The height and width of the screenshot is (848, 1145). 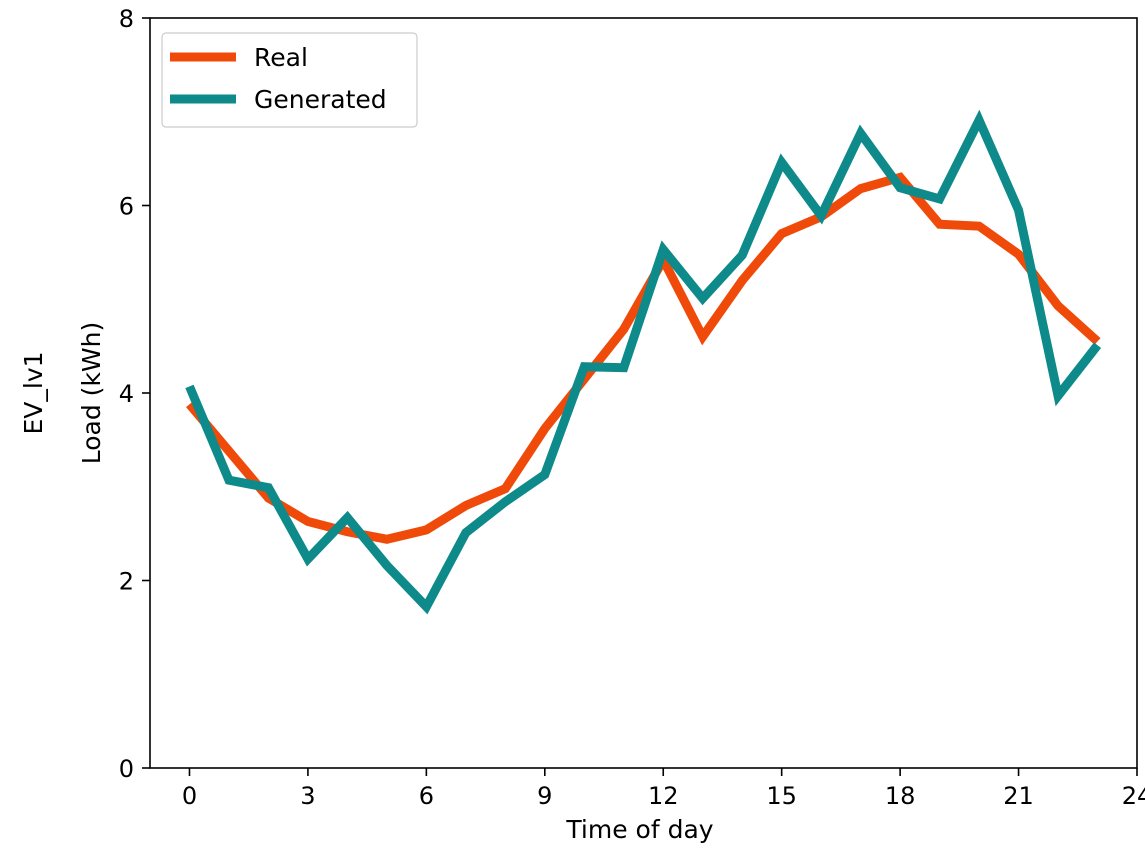 What do you see at coordinates (33, 392) in the screenshot?
I see `y-axis-outer-label: EV_lv1` at bounding box center [33, 392].